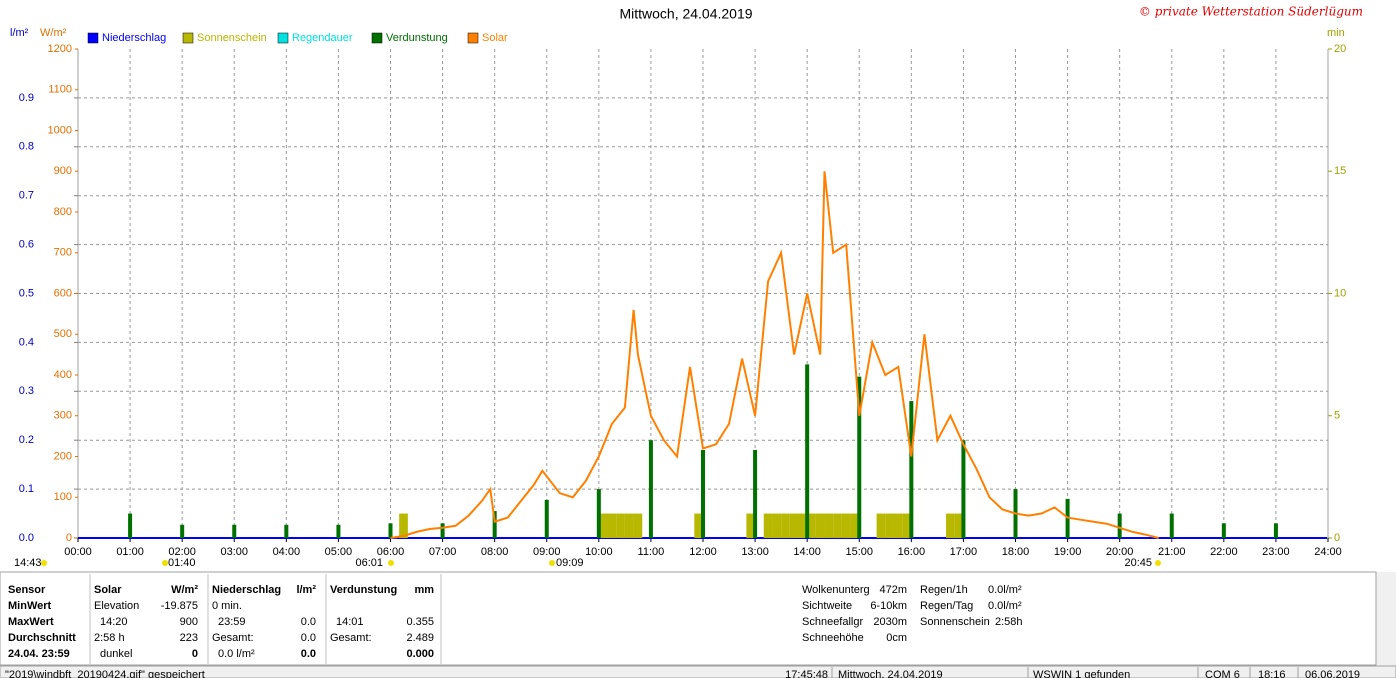 This screenshot has width=1396, height=678. What do you see at coordinates (1224, 552) in the screenshot?
I see `x-tick-label: 22:00` at bounding box center [1224, 552].